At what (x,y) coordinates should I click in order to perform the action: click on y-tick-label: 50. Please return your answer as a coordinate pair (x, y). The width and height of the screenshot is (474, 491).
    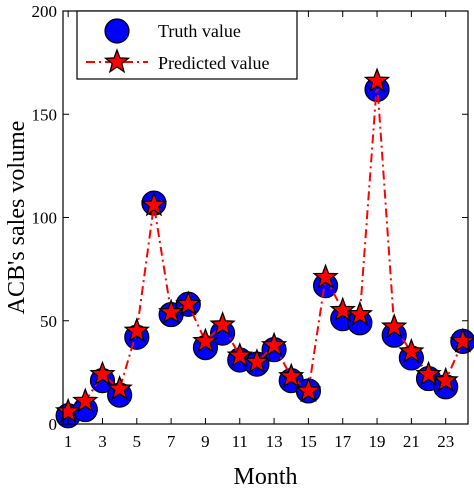
    Looking at the image, I should click on (48, 321).